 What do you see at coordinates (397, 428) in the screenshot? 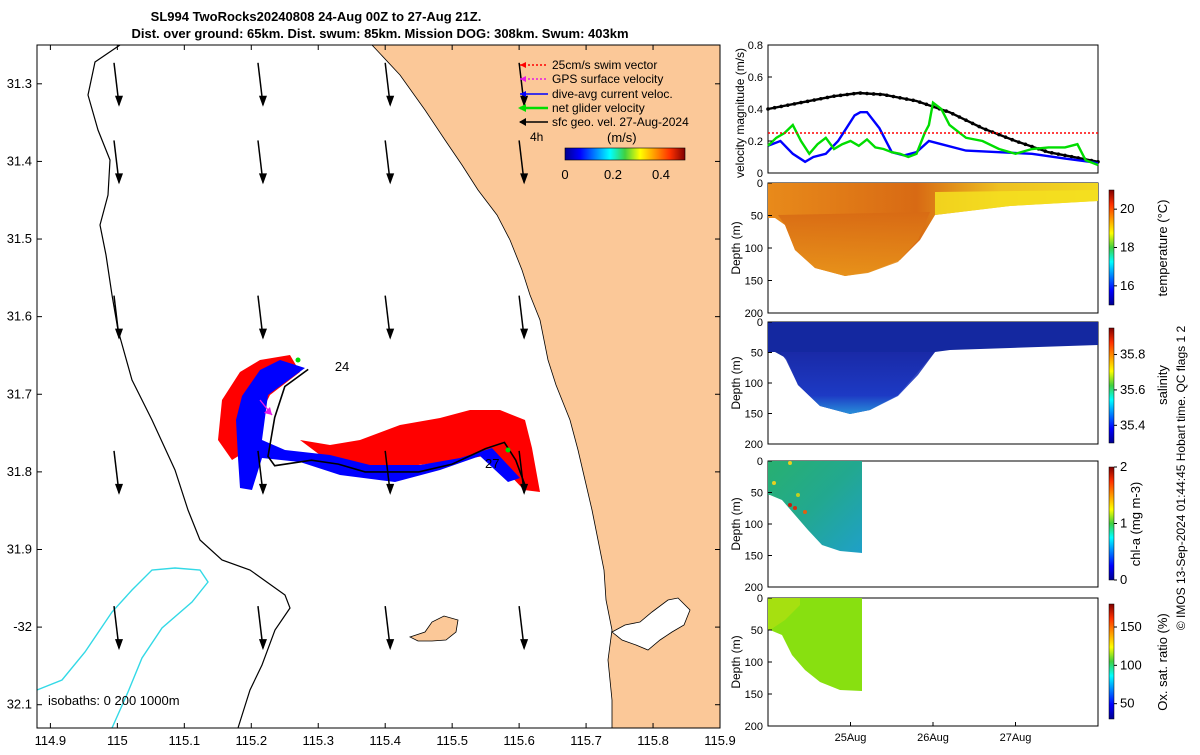
I see `glider-track` at bounding box center [397, 428].